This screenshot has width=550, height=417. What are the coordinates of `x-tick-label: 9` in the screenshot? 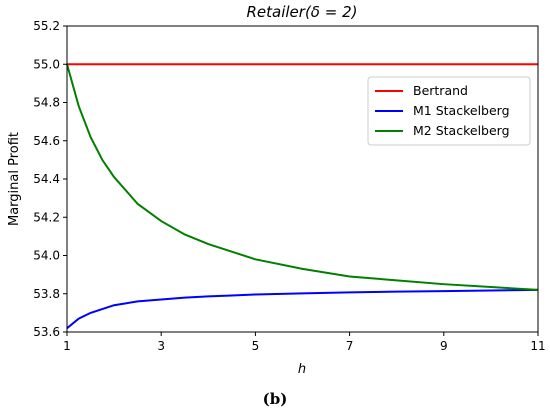 It's located at (444, 346).